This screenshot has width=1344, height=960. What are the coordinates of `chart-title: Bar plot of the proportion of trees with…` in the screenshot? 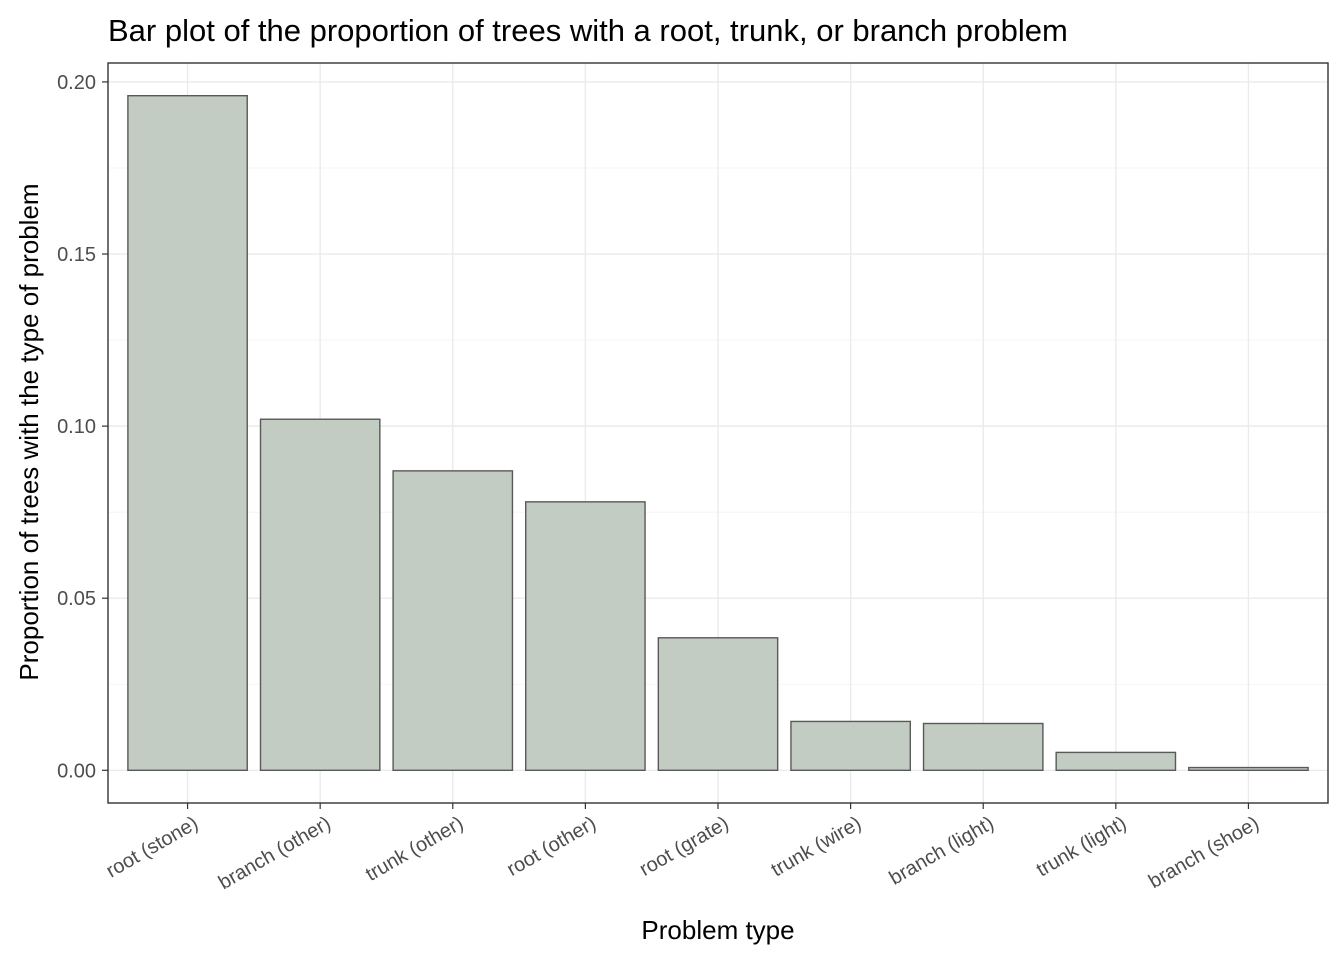 It's located at (588, 30).